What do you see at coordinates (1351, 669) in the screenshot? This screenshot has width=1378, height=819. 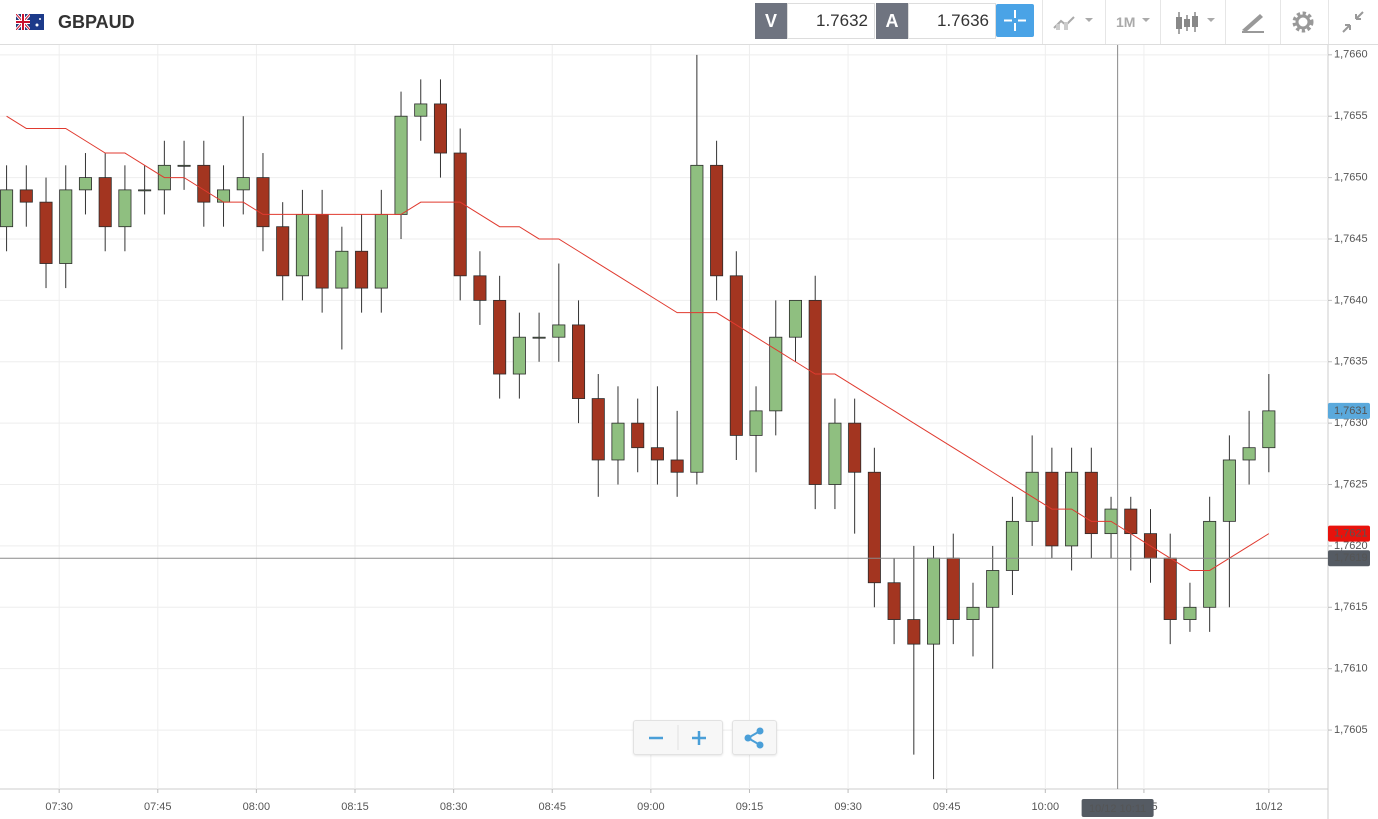 I see `y-tick-label: 1,7610` at bounding box center [1351, 669].